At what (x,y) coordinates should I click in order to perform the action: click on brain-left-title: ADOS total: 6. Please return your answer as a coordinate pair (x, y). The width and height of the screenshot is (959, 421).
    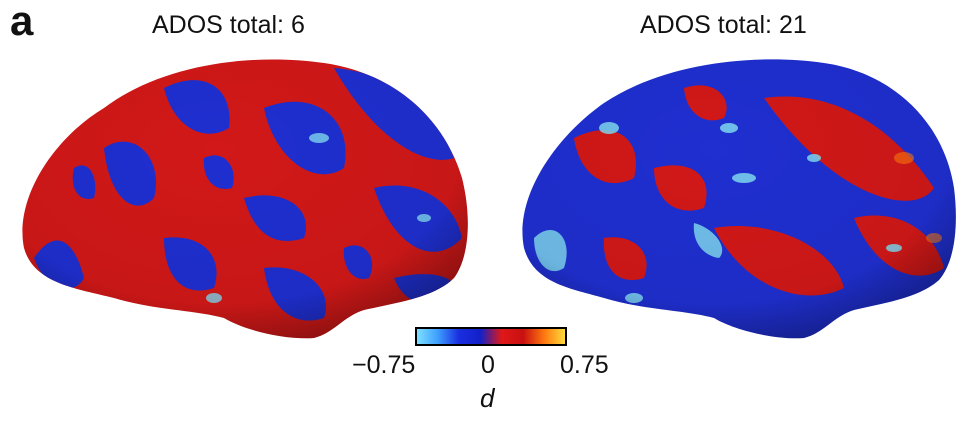
    Looking at the image, I should click on (228, 25).